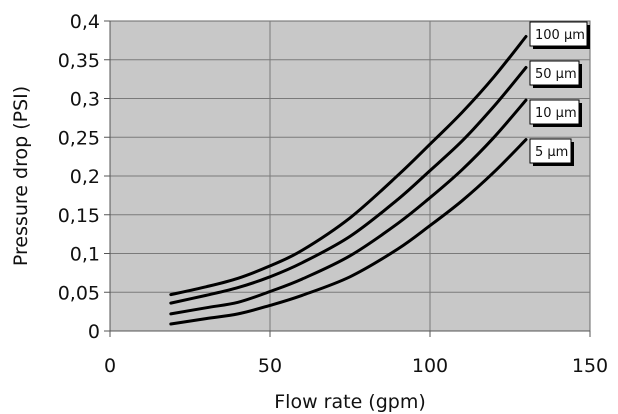 This screenshot has height=414, width=618. I want to click on x-tick-label: 150, so click(590, 366).